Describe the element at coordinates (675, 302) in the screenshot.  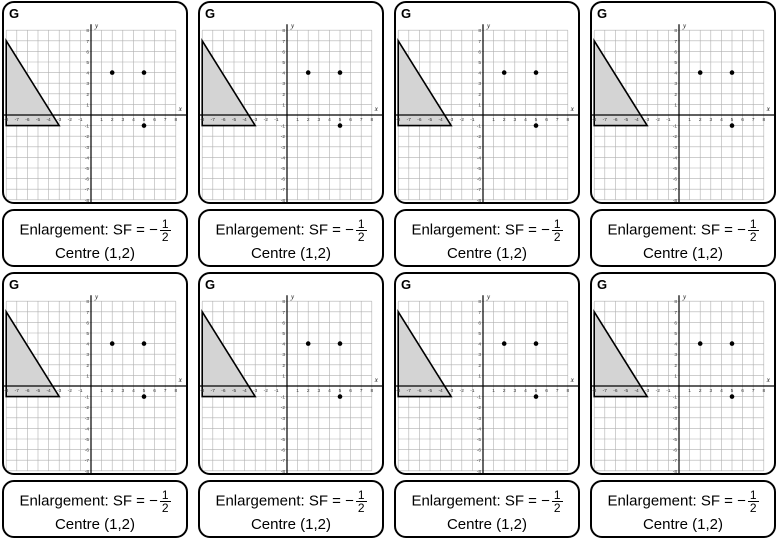
I see `y-tick-label: 8` at that location.